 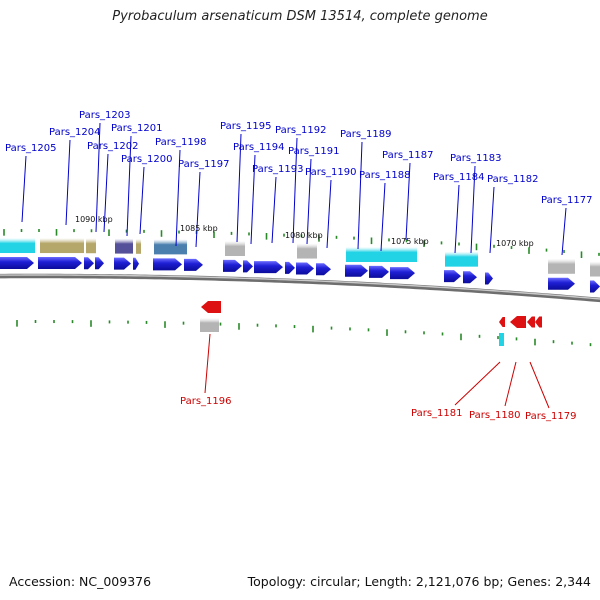 What do you see at coordinates (304, 235) in the screenshot?
I see `scale-label: 1080 kbp` at bounding box center [304, 235].